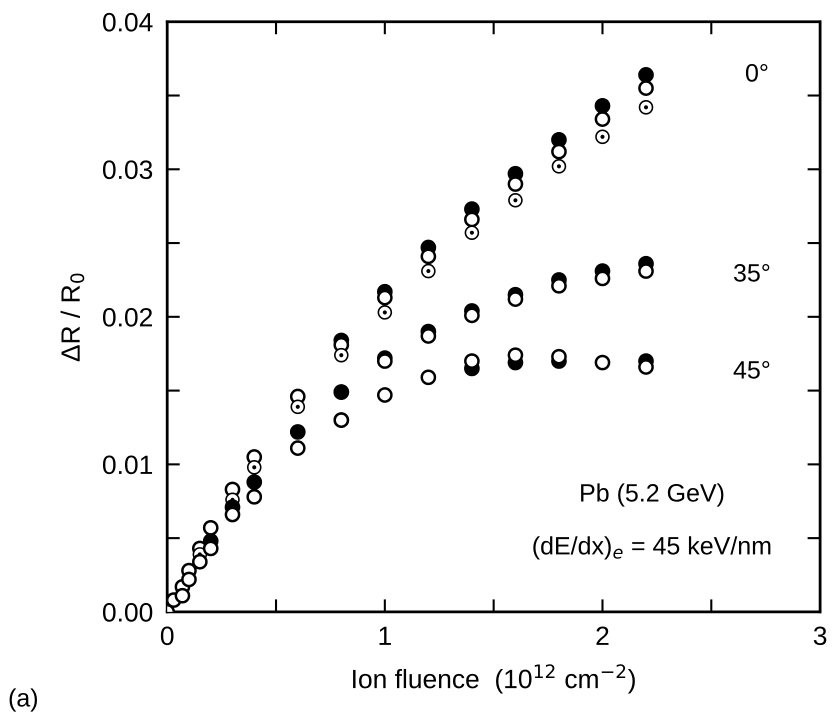  I want to click on y-axis-title: ΔR / R$_{0}$, so click(72, 318).